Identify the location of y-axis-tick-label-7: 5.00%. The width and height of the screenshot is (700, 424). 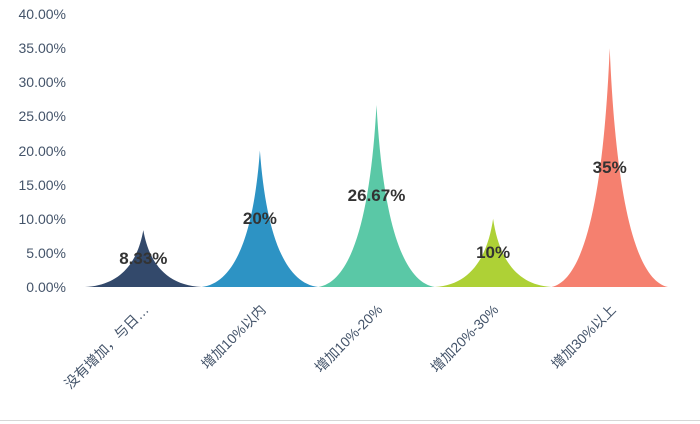
(46, 252).